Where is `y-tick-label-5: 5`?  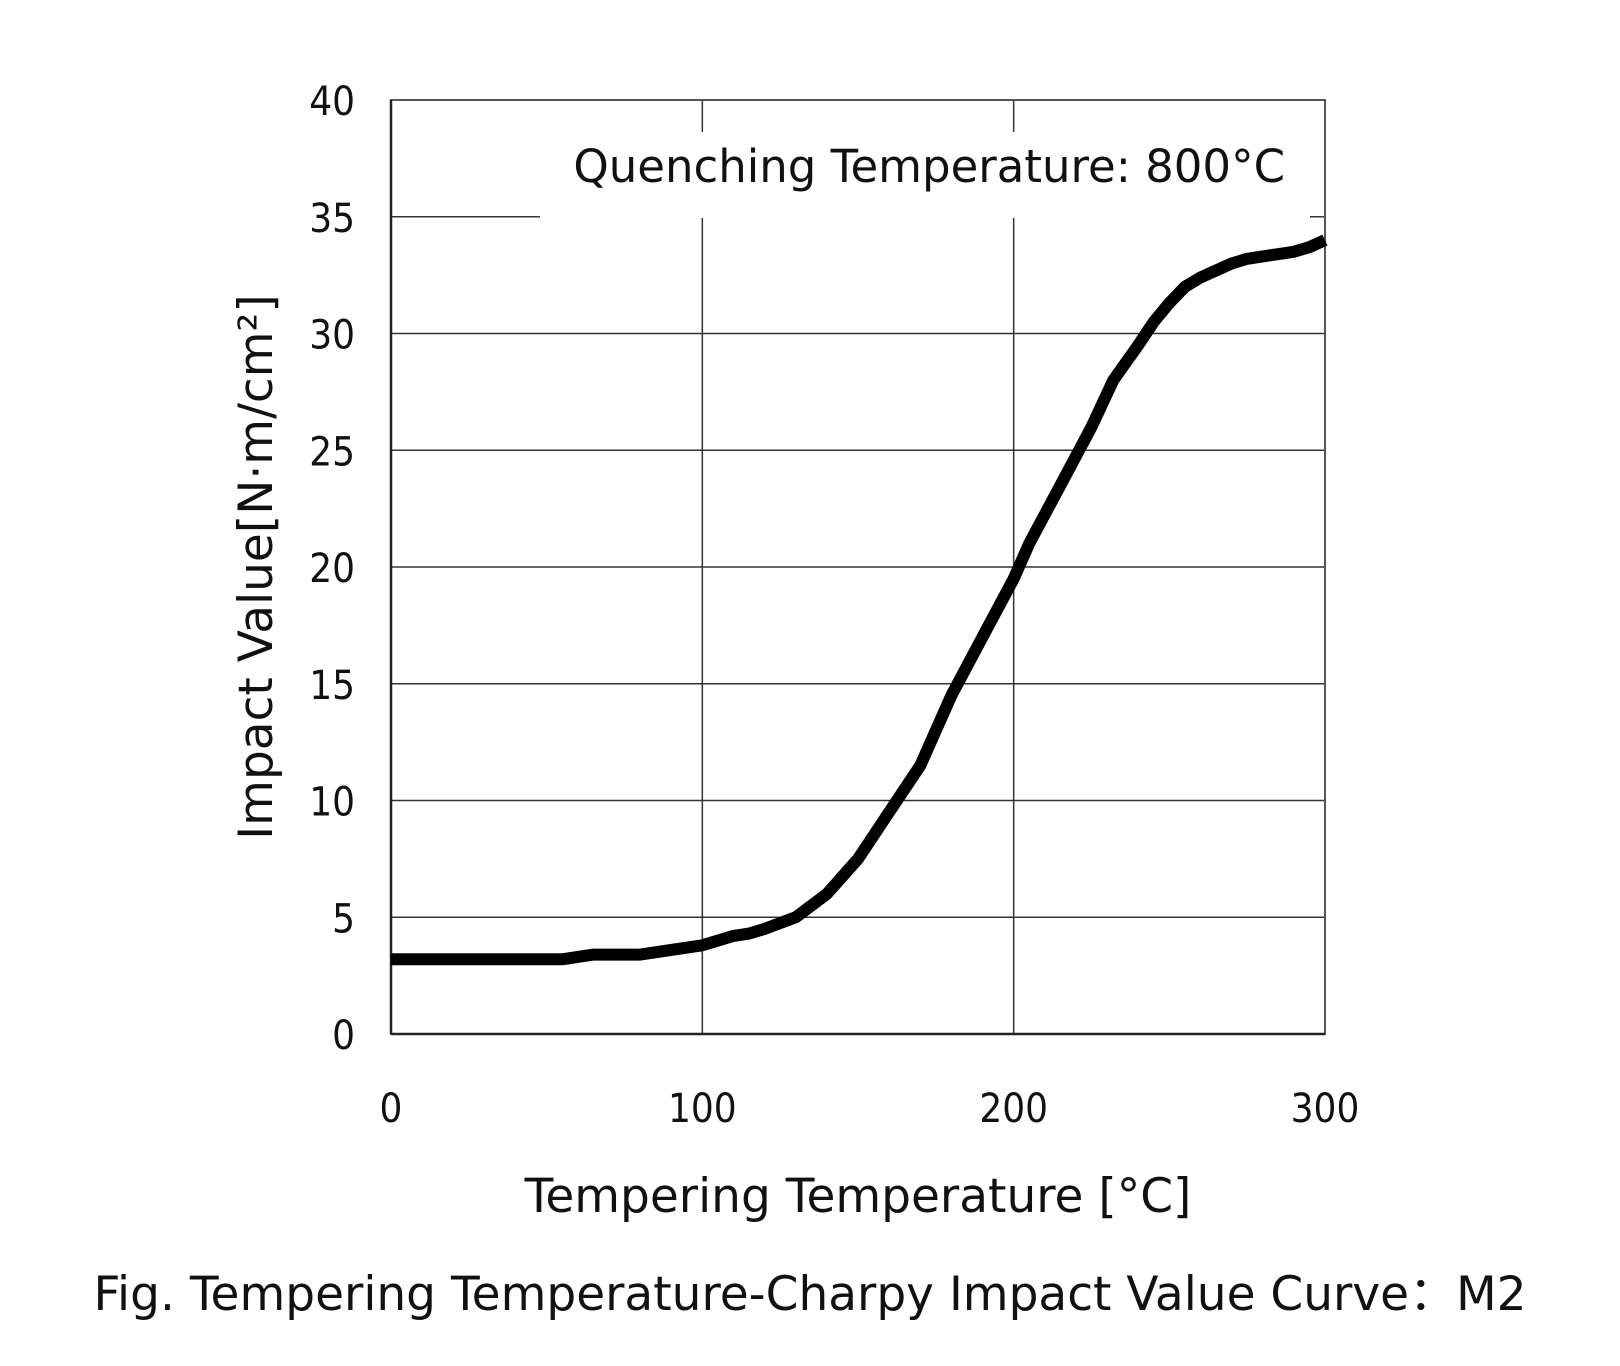 y-tick-label-5: 5 is located at coordinates (343, 919).